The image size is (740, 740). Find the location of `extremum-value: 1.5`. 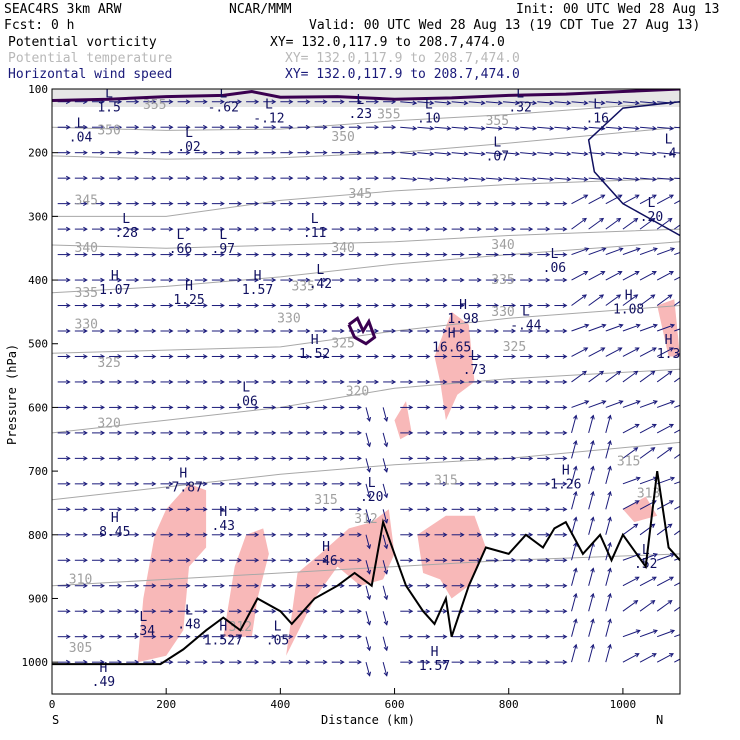

extremum-value: 1.5 is located at coordinates (108, 107).